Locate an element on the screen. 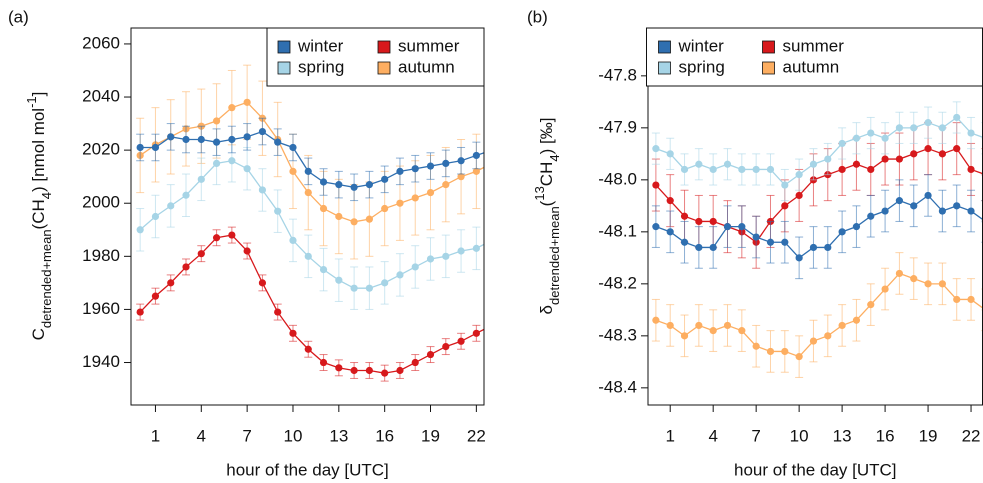 The height and width of the screenshot is (483, 983). y-tick-label: 2040 is located at coordinates (101, 96).